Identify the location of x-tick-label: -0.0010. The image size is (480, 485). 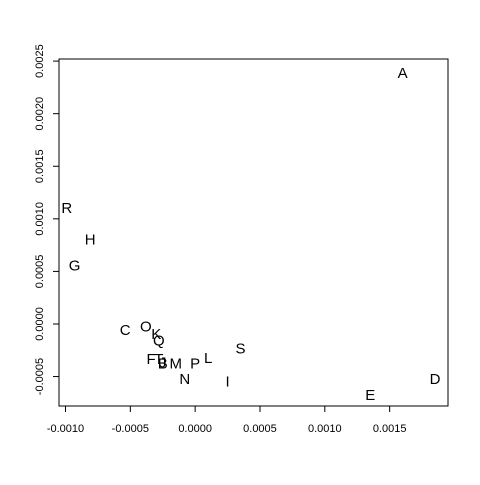
(65, 429).